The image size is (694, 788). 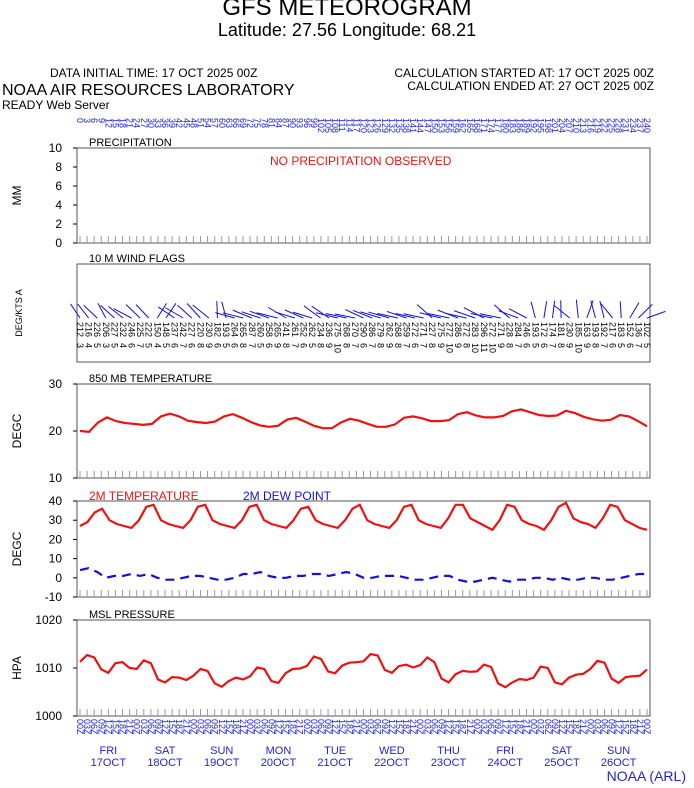 I want to click on wind-speed-label: 9, so click(x=278, y=345).